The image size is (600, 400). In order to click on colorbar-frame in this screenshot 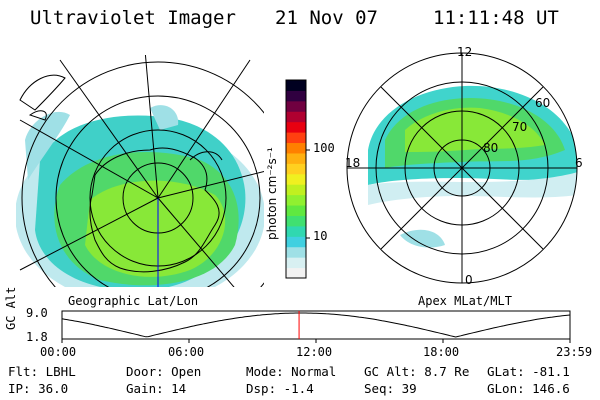, I will do `click(296, 179)`.